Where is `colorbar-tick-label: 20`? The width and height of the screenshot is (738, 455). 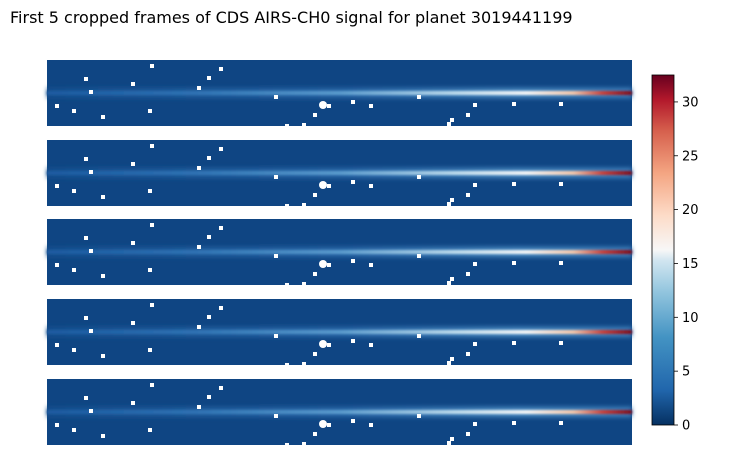
colorbar-tick-label: 20 is located at coordinates (690, 210).